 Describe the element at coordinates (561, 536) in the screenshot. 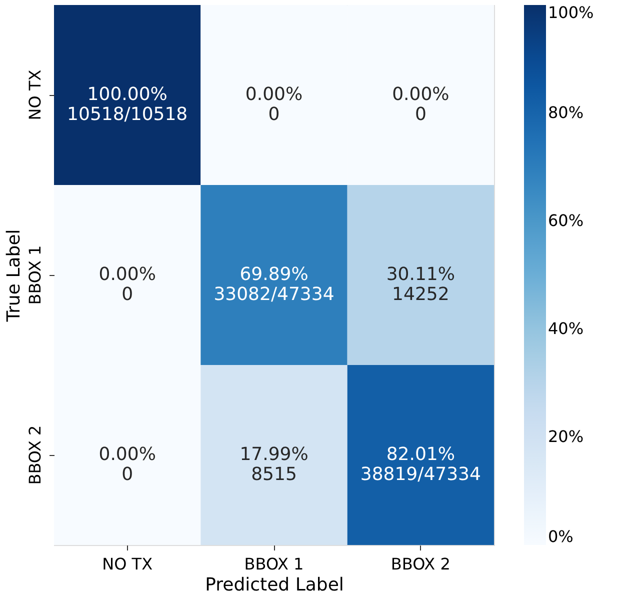

I see `color-bar-label: 0%` at that location.